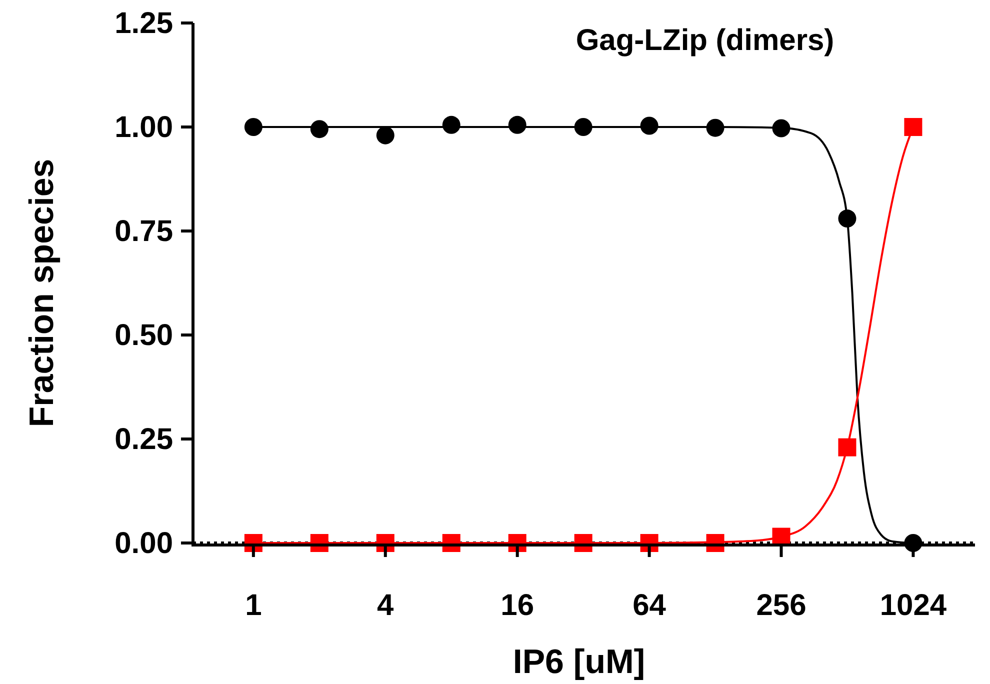  I want to click on x-axis-title: IP6 [uM], so click(579, 662).